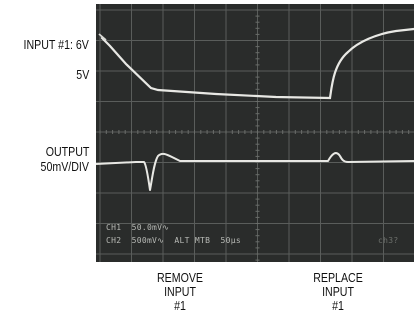 This screenshot has width=414, height=331. I want to click on input-5v-label: 5V, so click(82, 75).